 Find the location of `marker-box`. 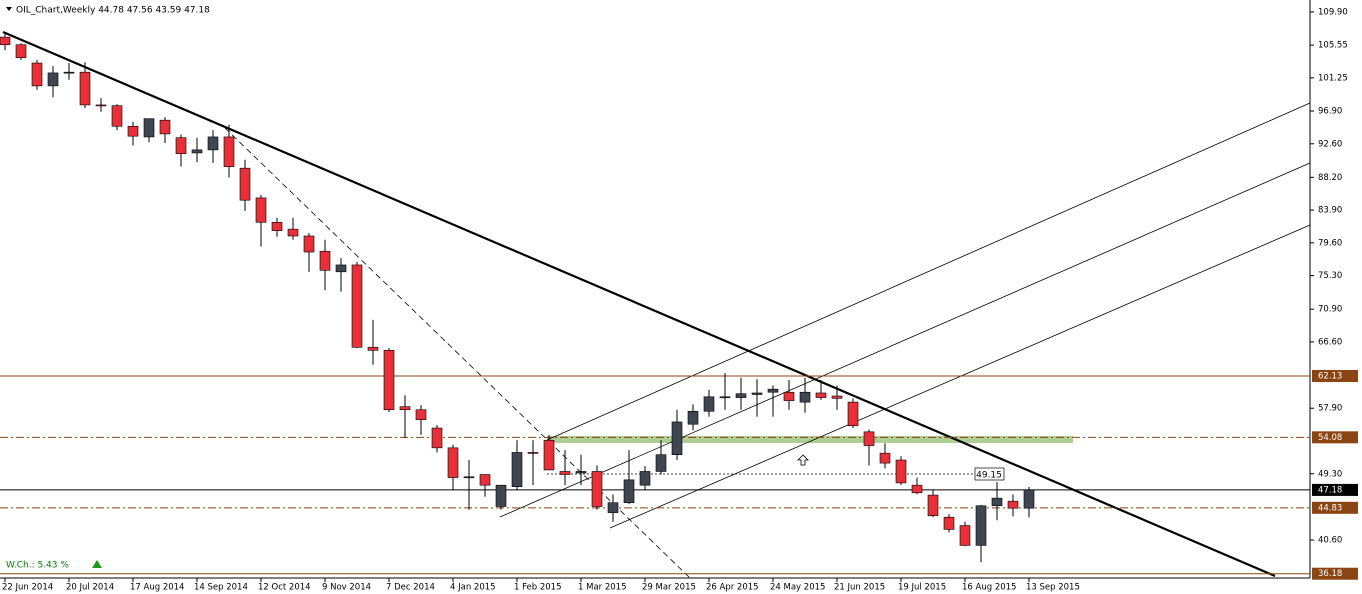

marker-box is located at coordinates (989, 474).